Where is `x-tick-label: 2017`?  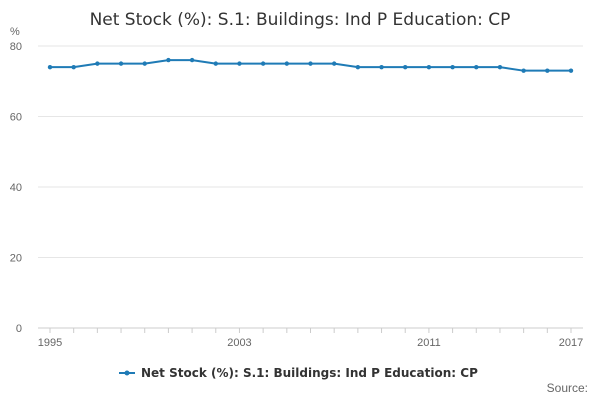 x-tick-label: 2017 is located at coordinates (571, 343).